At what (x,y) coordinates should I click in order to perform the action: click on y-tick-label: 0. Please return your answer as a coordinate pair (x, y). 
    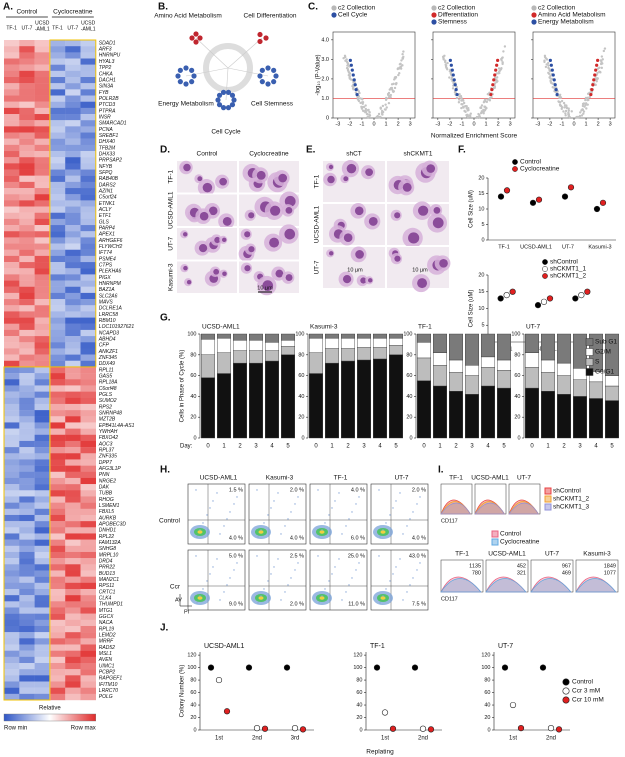
    Looking at the image, I should click on (302, 438).